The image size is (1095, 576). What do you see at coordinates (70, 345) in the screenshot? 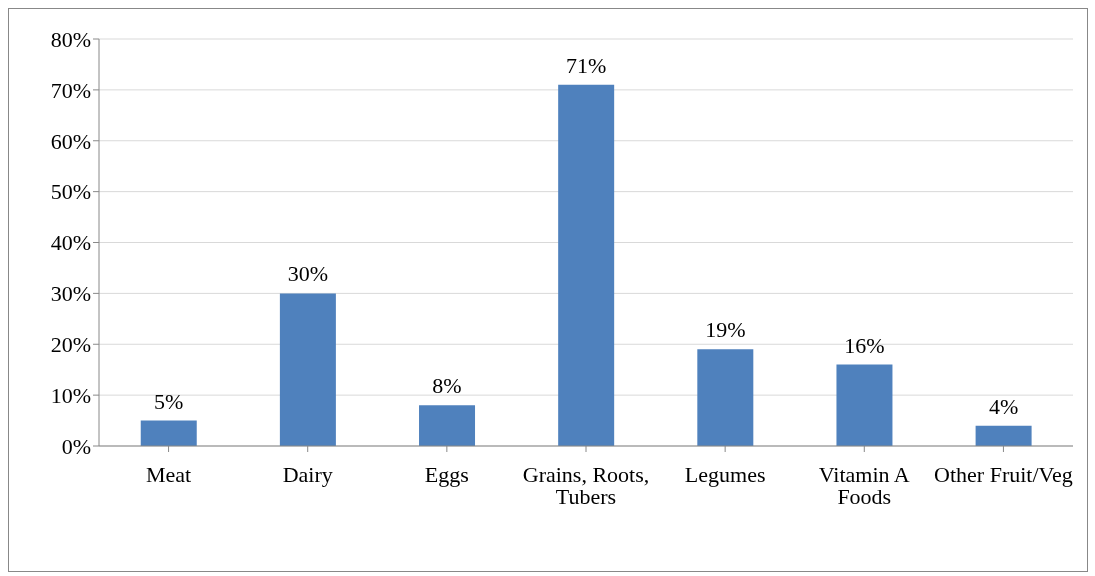
I see `y-tick-label: 20%` at bounding box center [70, 345].